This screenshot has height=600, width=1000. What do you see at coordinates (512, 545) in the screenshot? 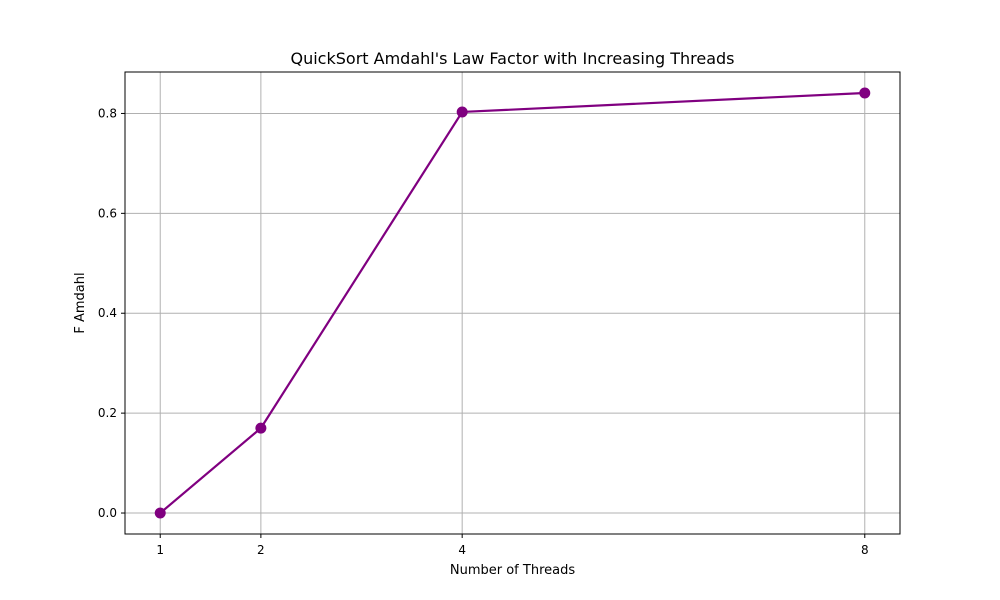
I see `x-axis-ticks: 1 2 4 8` at bounding box center [512, 545].